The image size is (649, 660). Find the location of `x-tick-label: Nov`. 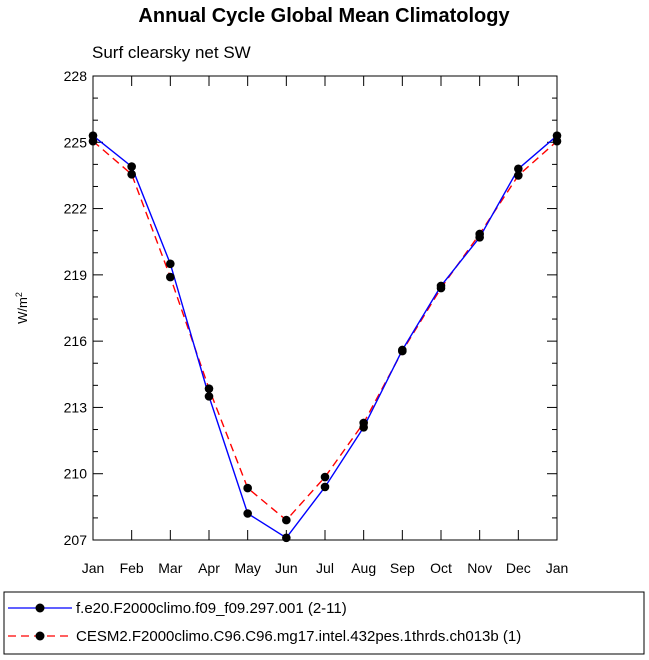

x-tick-label: Nov is located at coordinates (479, 568).